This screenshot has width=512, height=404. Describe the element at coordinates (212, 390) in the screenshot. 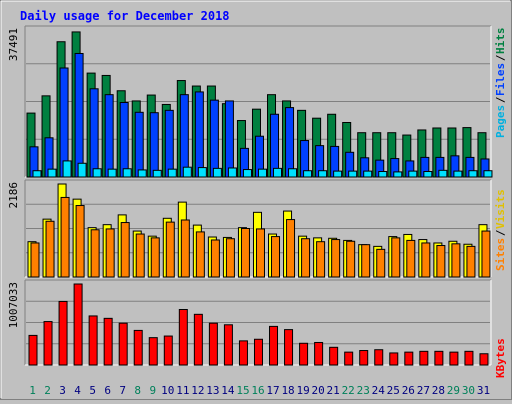

I see `x-tick-label-day-13: 13` at that location.